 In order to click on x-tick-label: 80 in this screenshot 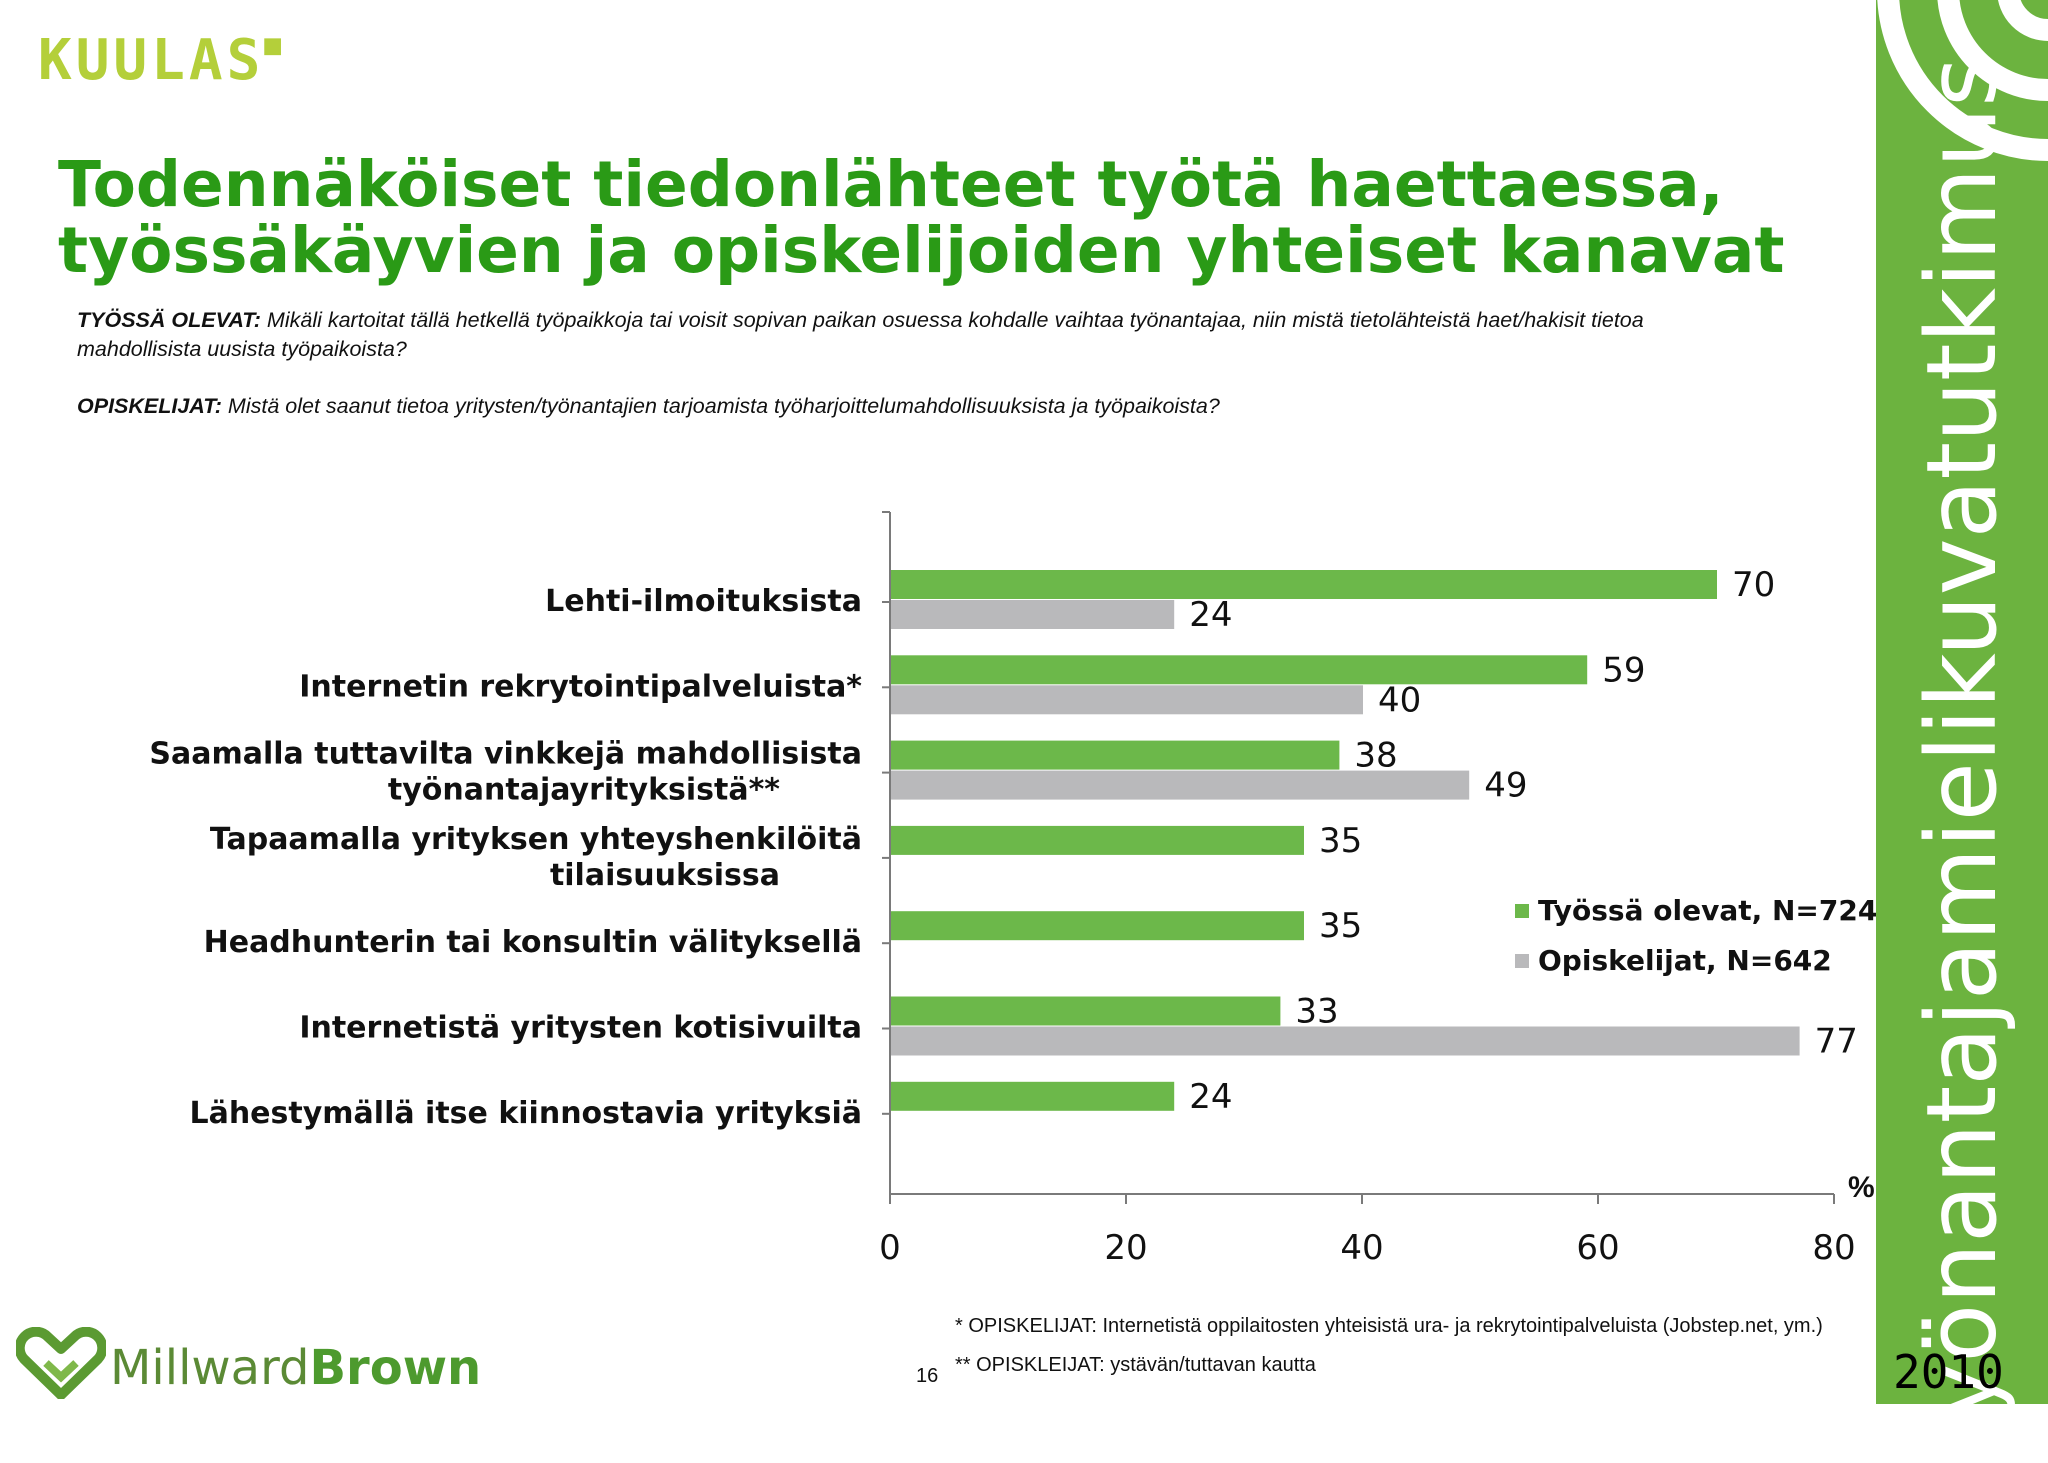, I will do `click(1833, 1248)`.